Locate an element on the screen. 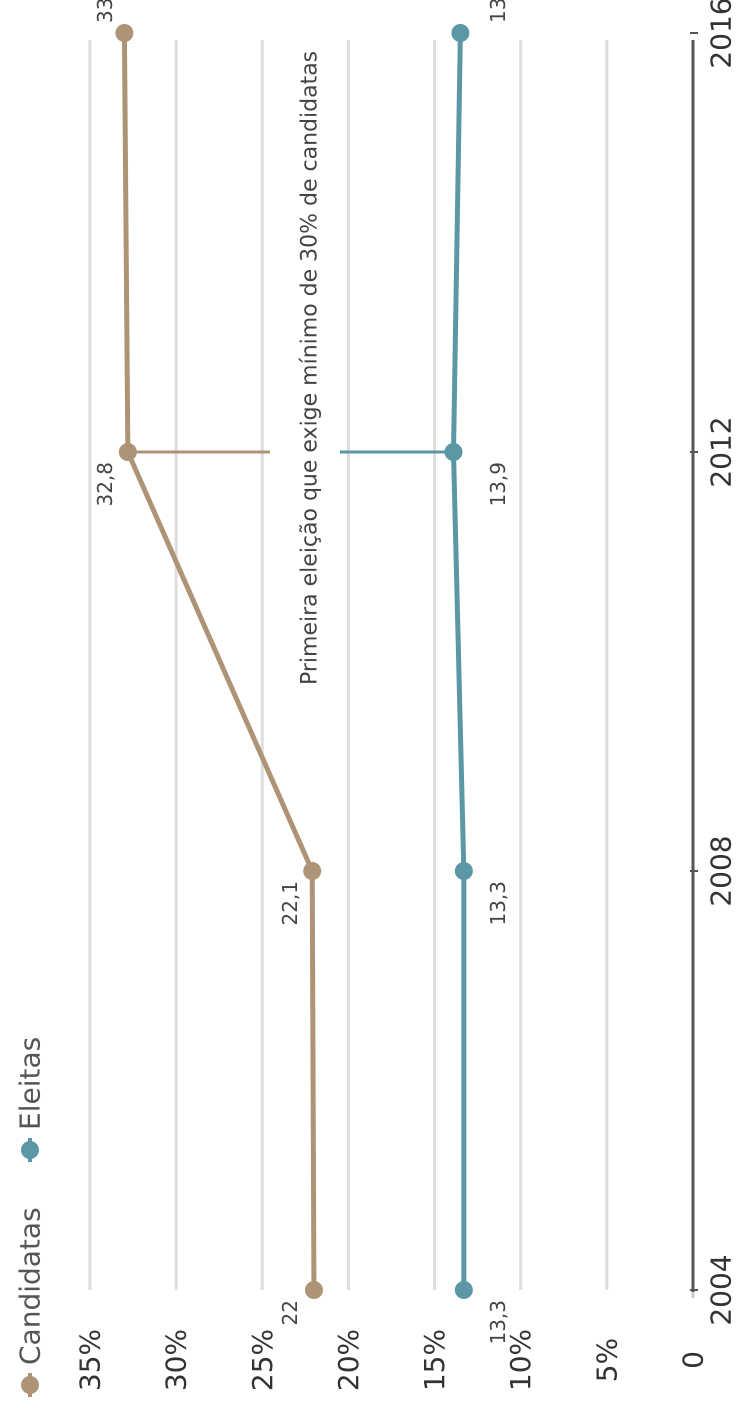 This screenshot has width=741, height=1408. y-tick-label: 5% is located at coordinates (606, 1360).